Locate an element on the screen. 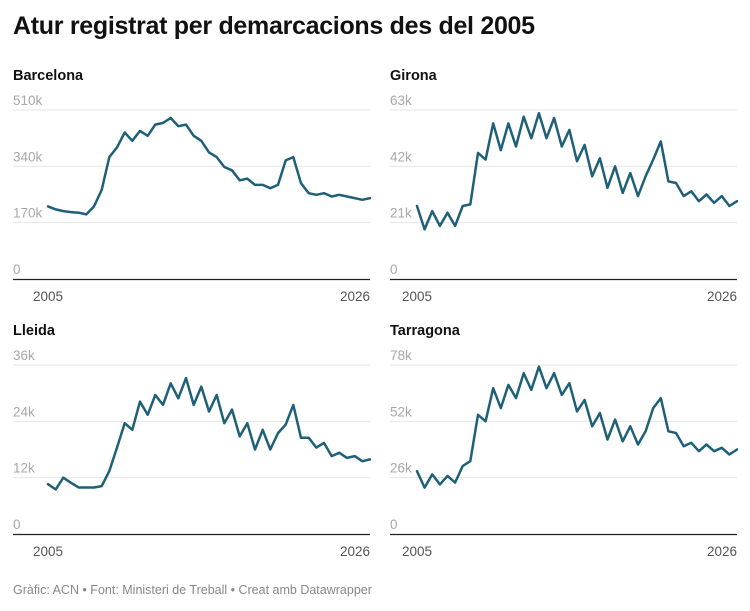  y-tick-label: 78k is located at coordinates (401, 355).